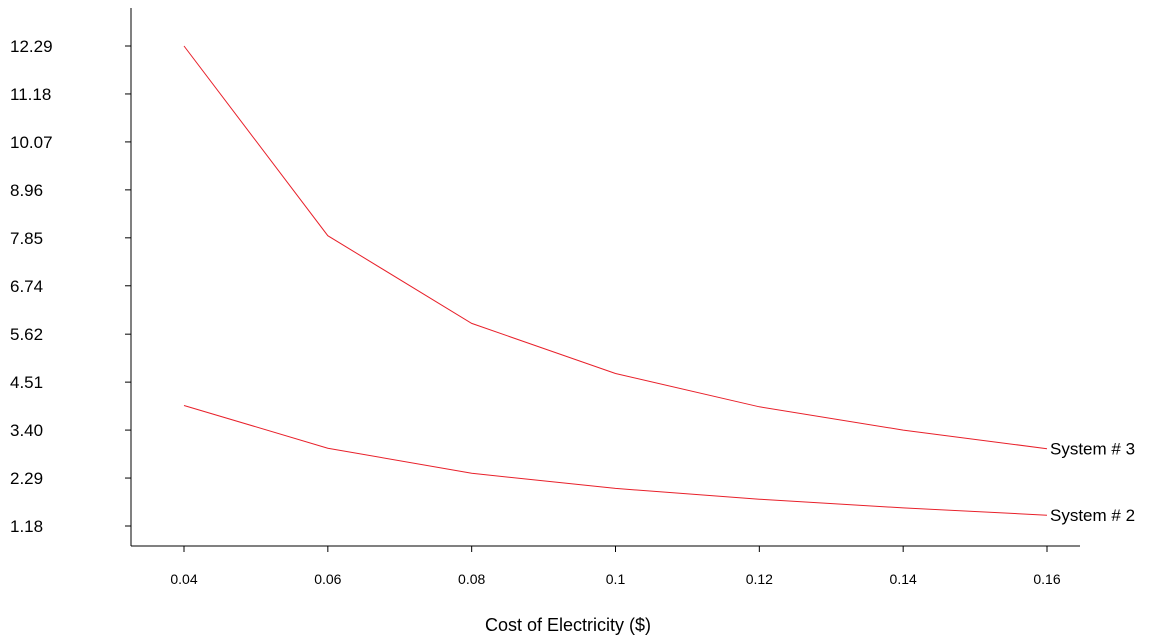  I want to click on x-tick-label: 0.1, so click(616, 579).